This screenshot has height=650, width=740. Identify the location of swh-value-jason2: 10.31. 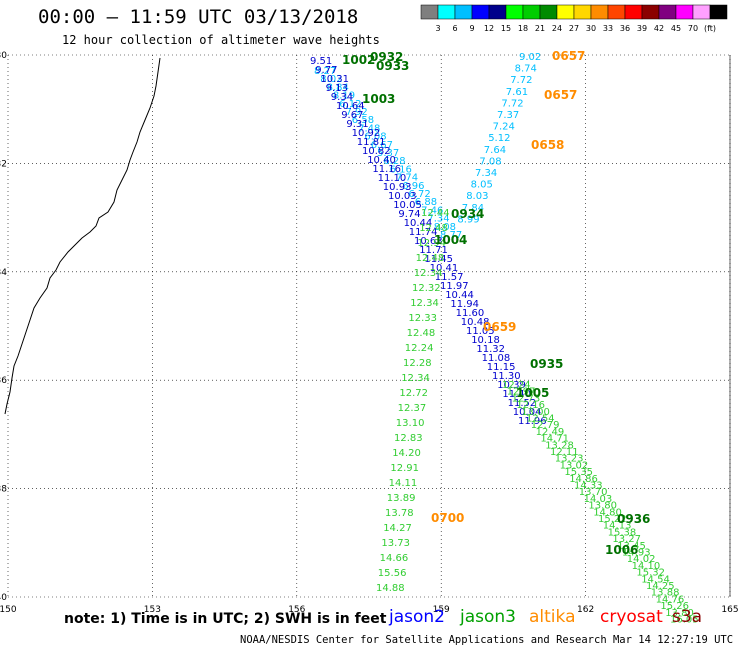
(334, 79).